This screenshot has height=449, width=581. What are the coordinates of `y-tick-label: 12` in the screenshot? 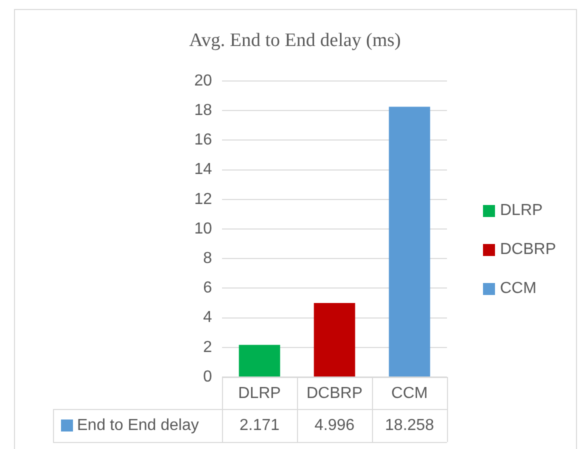 It's located at (203, 199).